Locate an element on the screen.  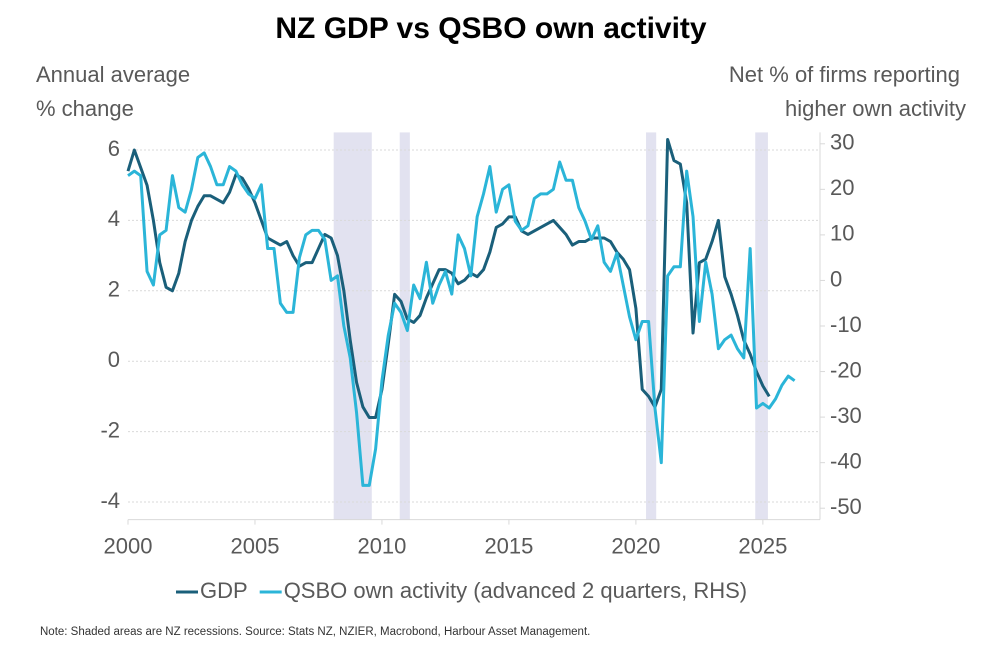
y2-tick-label: 10 is located at coordinates (842, 233).